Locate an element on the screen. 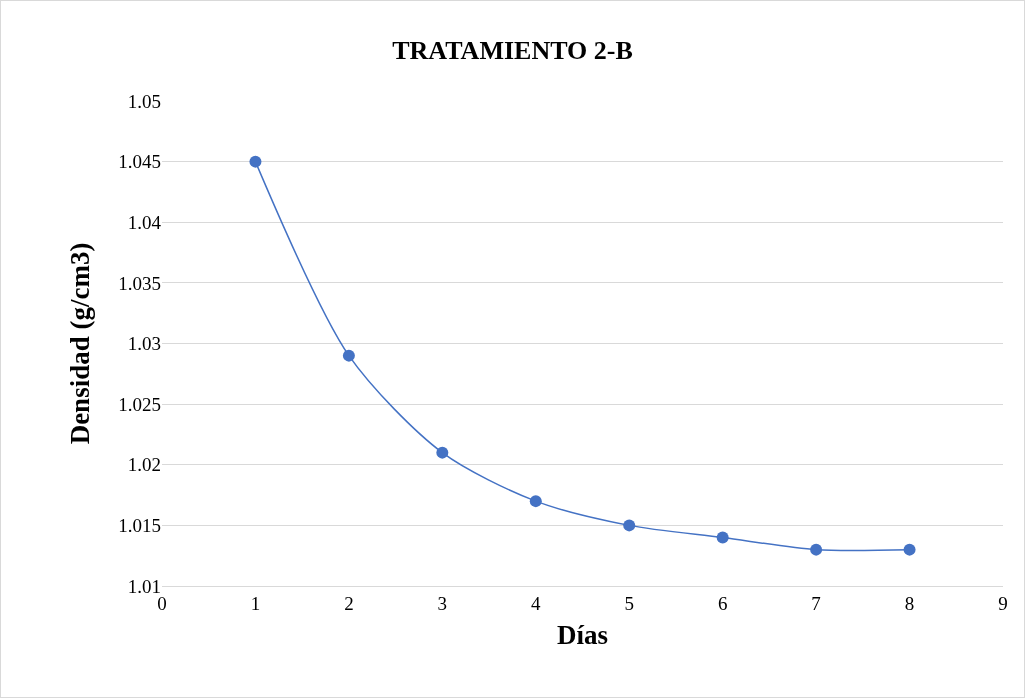 The image size is (1025, 698). x-tick-label: 9 is located at coordinates (1003, 603).